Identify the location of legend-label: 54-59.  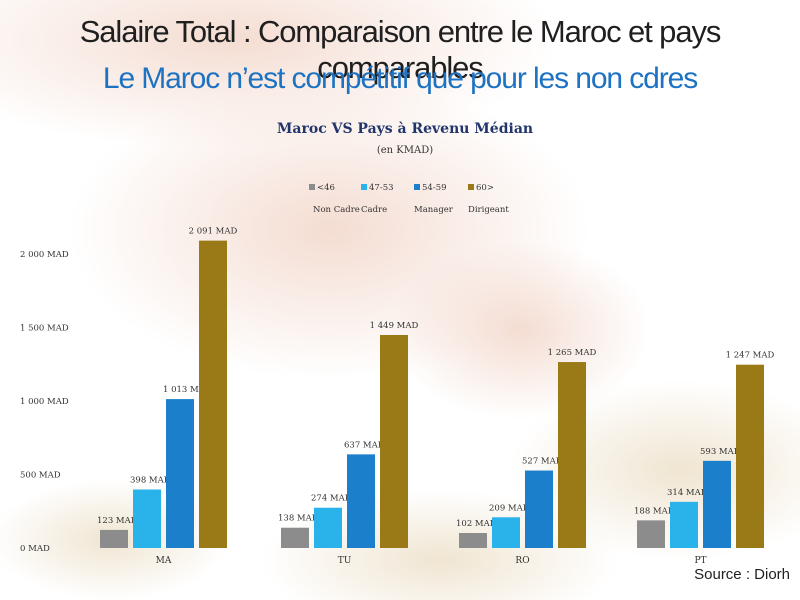
(434, 188).